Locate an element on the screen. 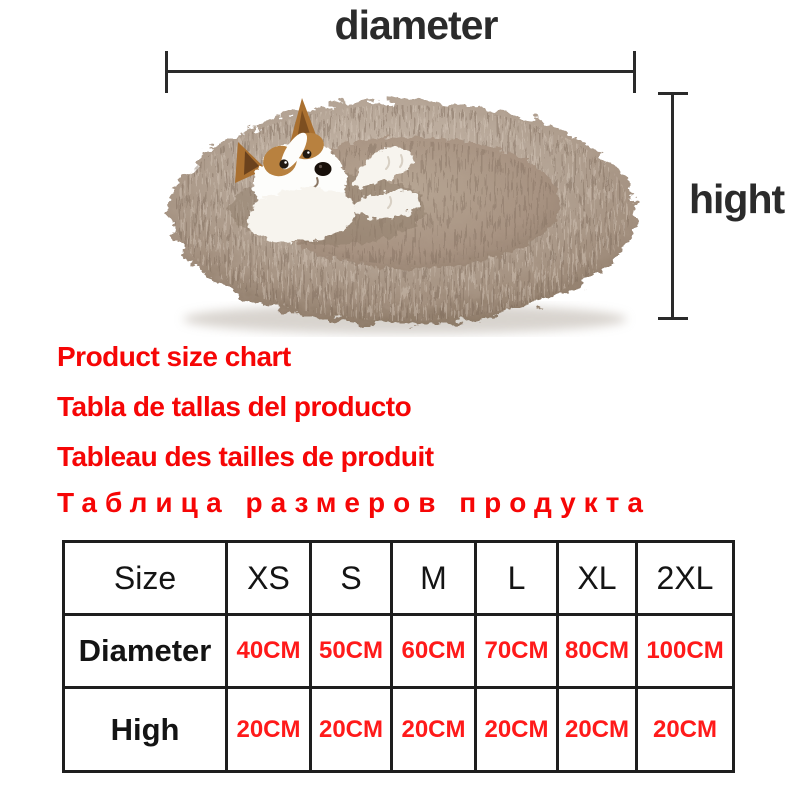 This screenshot has width=800, height=800. diameter-value-2xl: 100CM is located at coordinates (685, 651).